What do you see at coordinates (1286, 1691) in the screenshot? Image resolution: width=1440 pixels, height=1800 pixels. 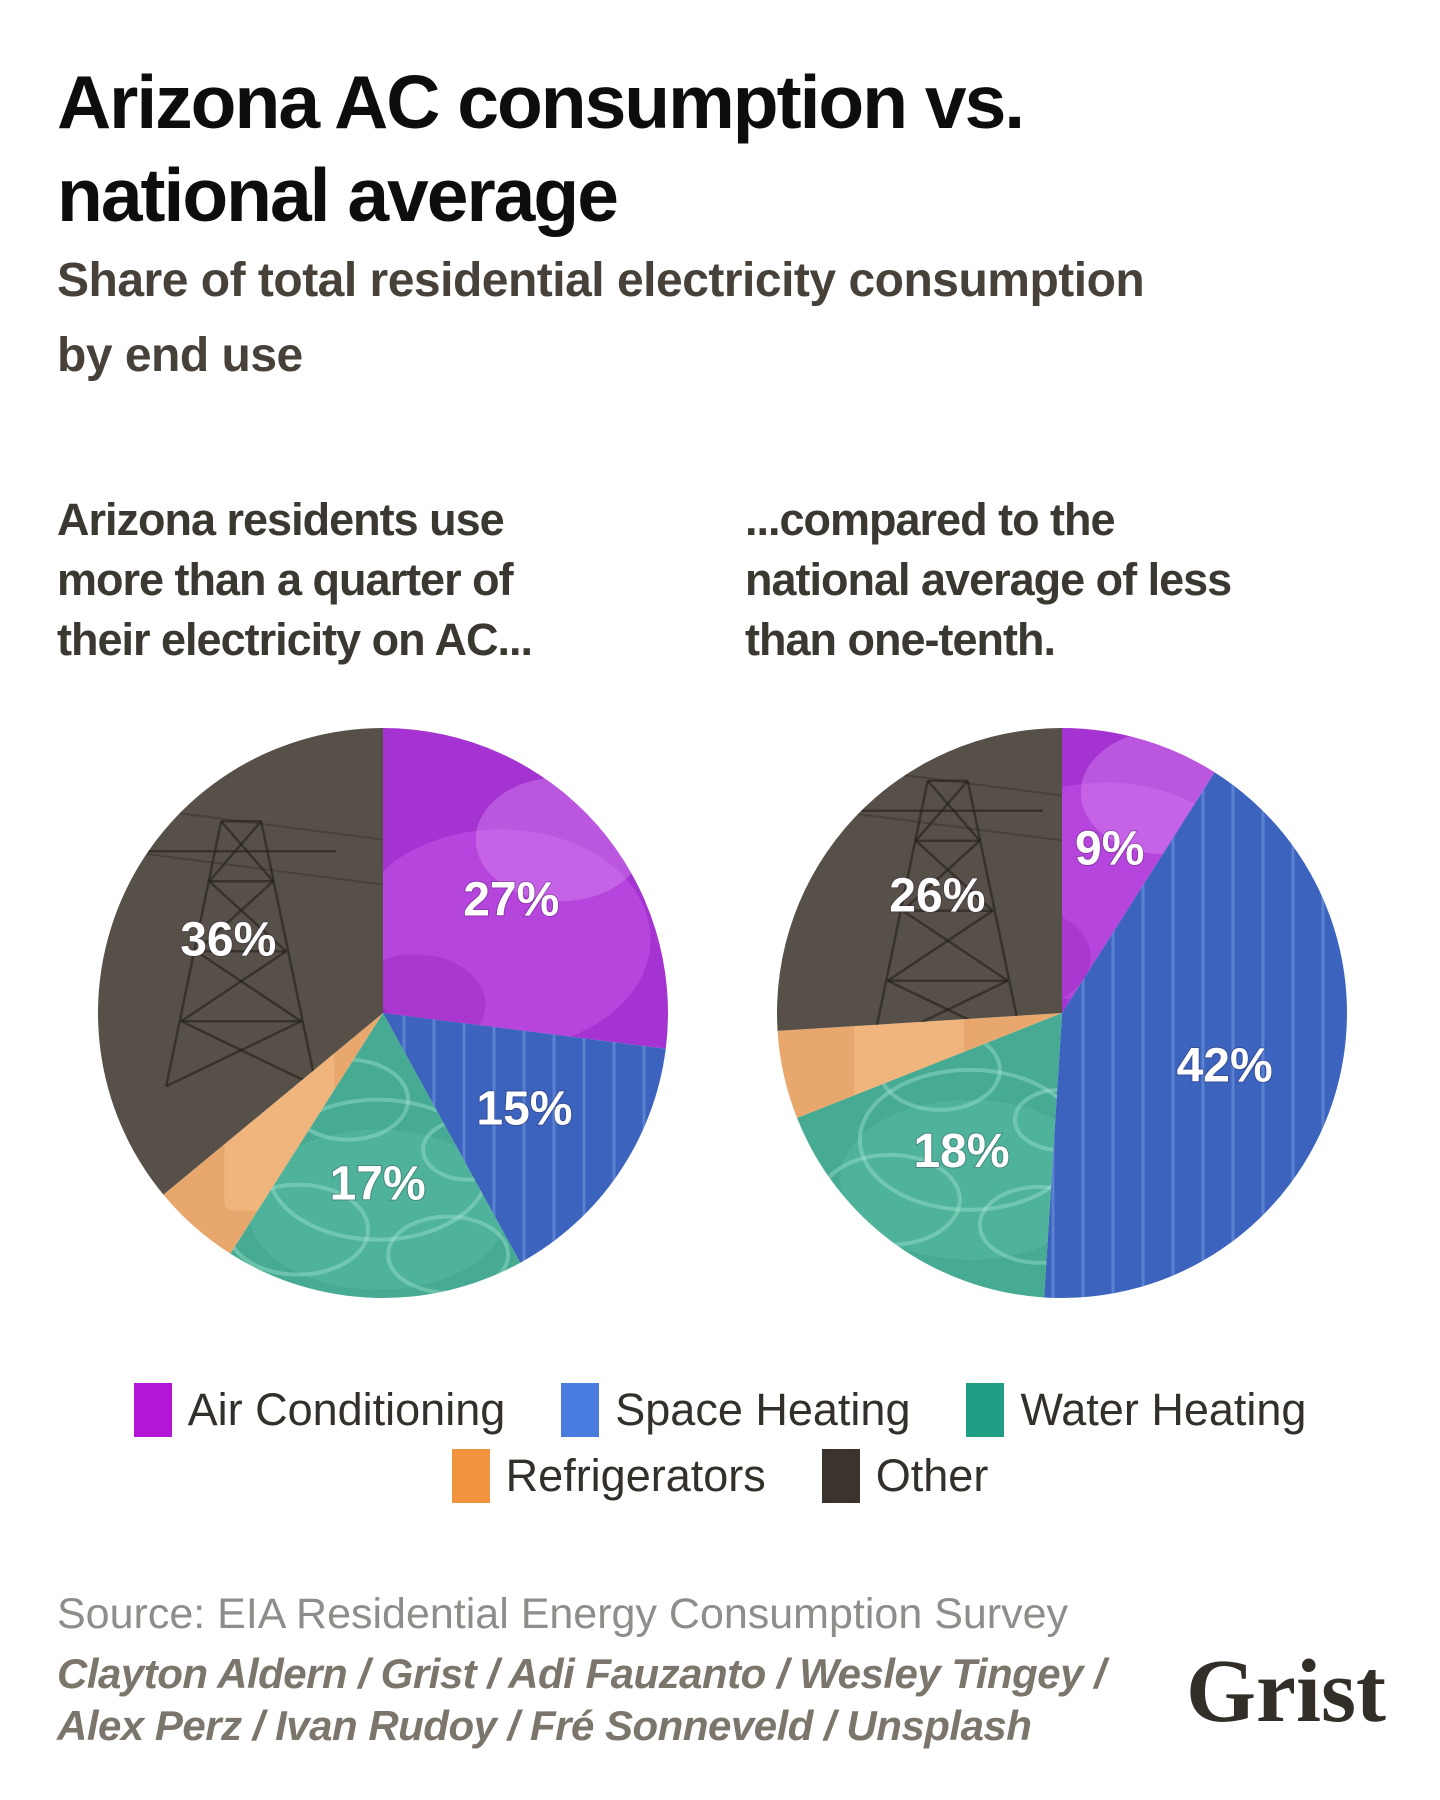 I see `grist-logo: Grist` at bounding box center [1286, 1691].